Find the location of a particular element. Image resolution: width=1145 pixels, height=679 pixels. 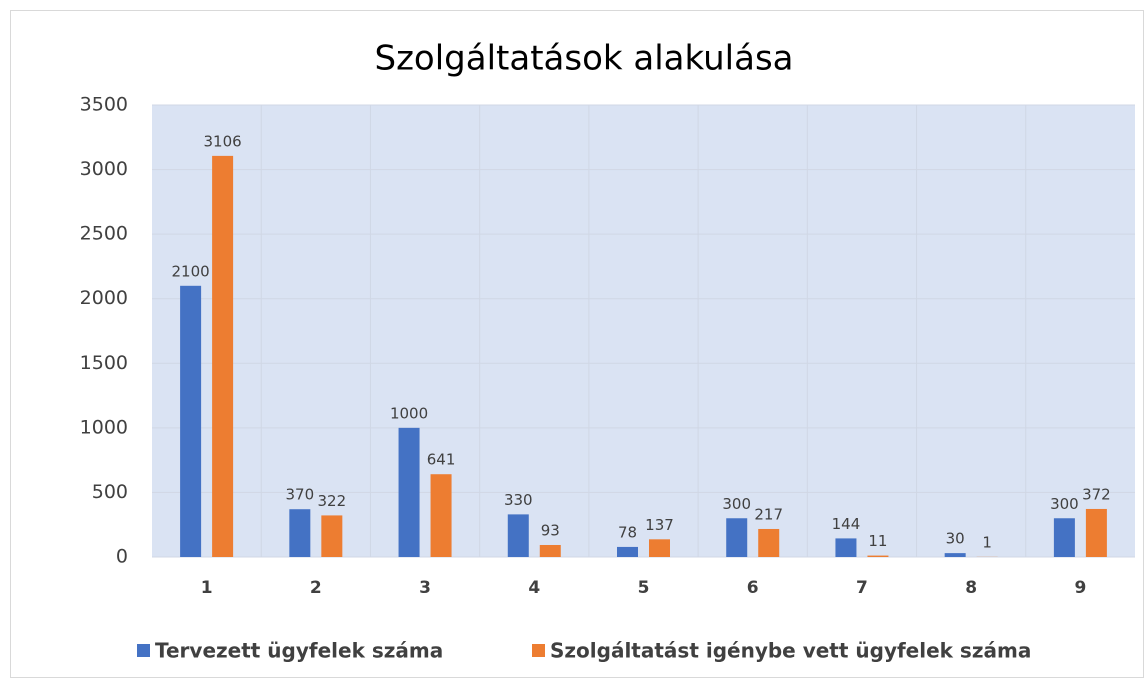

y-tick-label: 0 is located at coordinates (122, 557).